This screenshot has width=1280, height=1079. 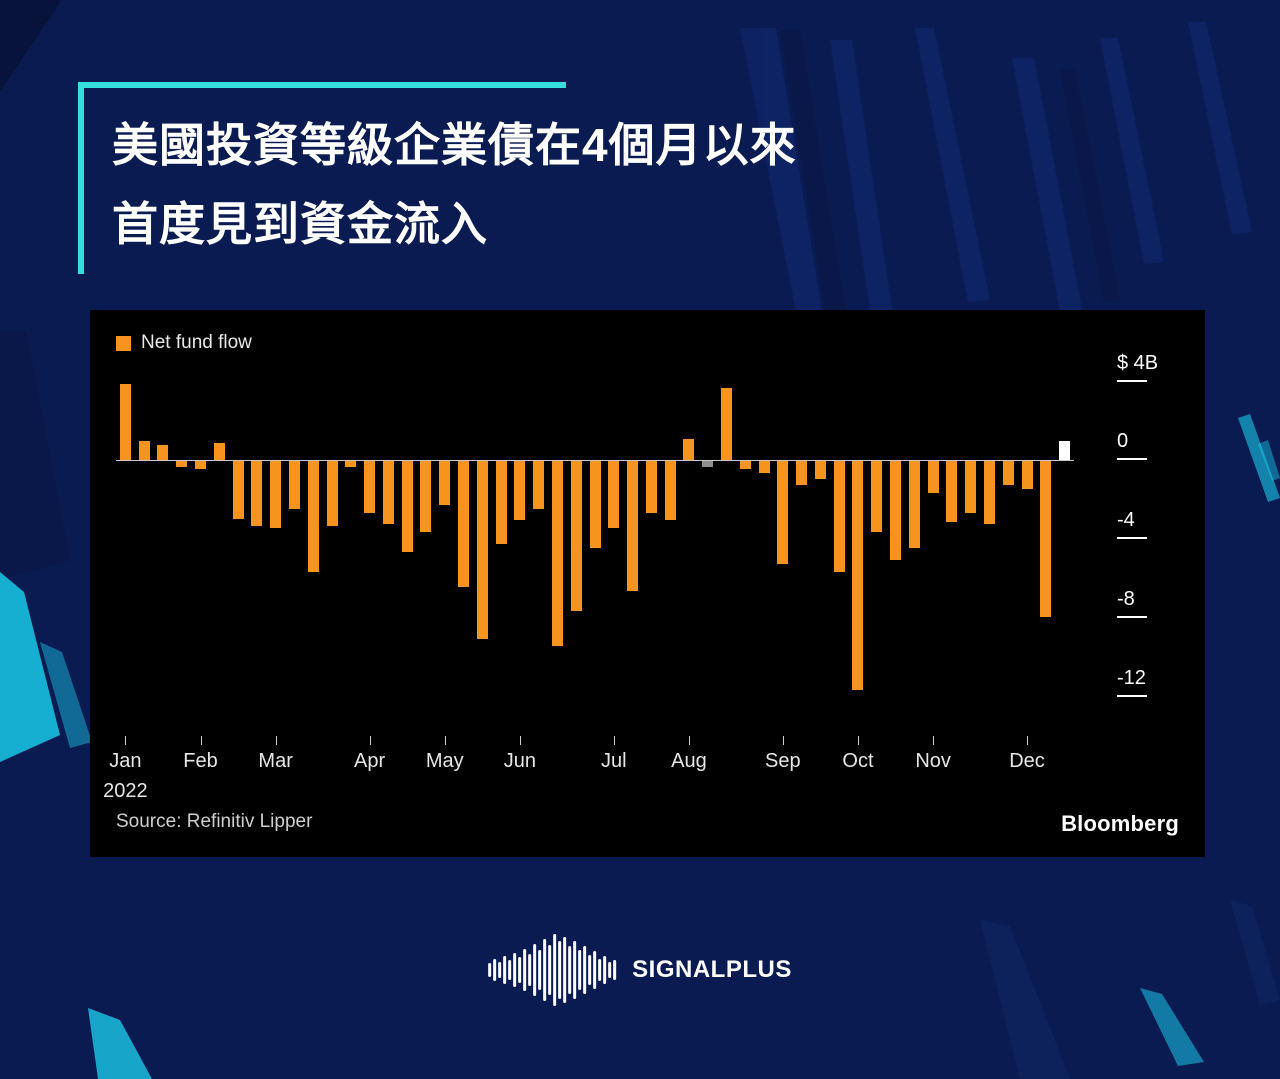 I want to click on zero-baseline, so click(x=595, y=461).